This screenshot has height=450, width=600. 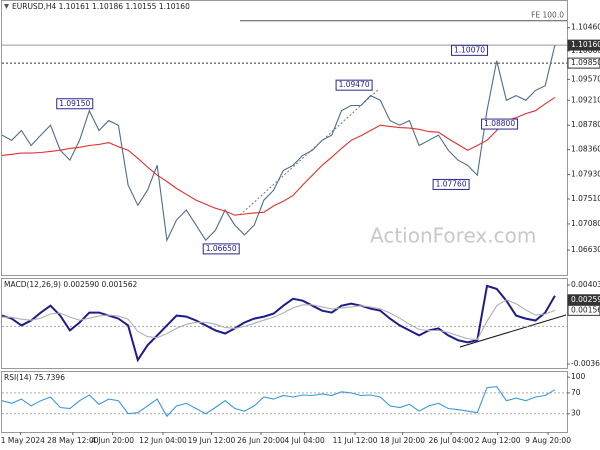 I want to click on annotation-label: 1.07760, so click(x=451, y=183).